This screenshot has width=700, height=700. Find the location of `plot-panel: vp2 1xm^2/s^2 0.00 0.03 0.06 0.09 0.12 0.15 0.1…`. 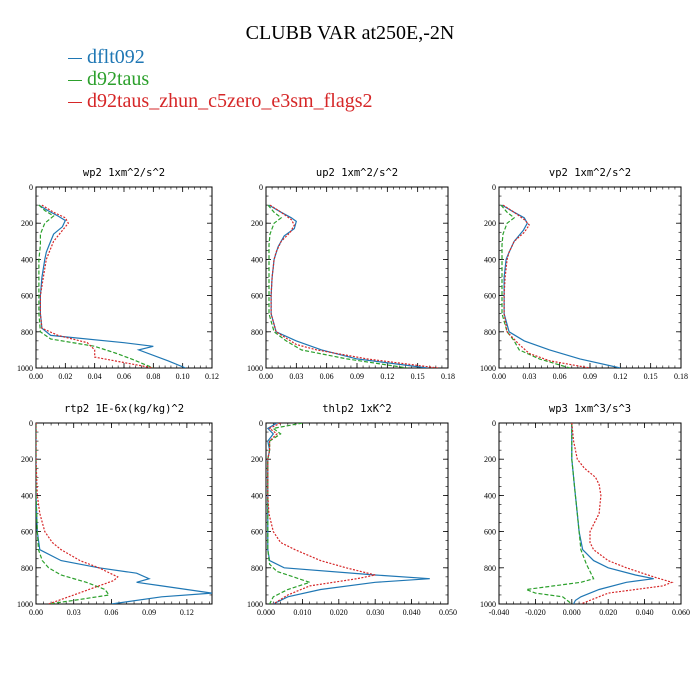

plot-panel: vp2 1xm^2/s^2 0.00 0.03 0.06 0.09 0.12 0.15 0.1… is located at coordinates (584, 274).